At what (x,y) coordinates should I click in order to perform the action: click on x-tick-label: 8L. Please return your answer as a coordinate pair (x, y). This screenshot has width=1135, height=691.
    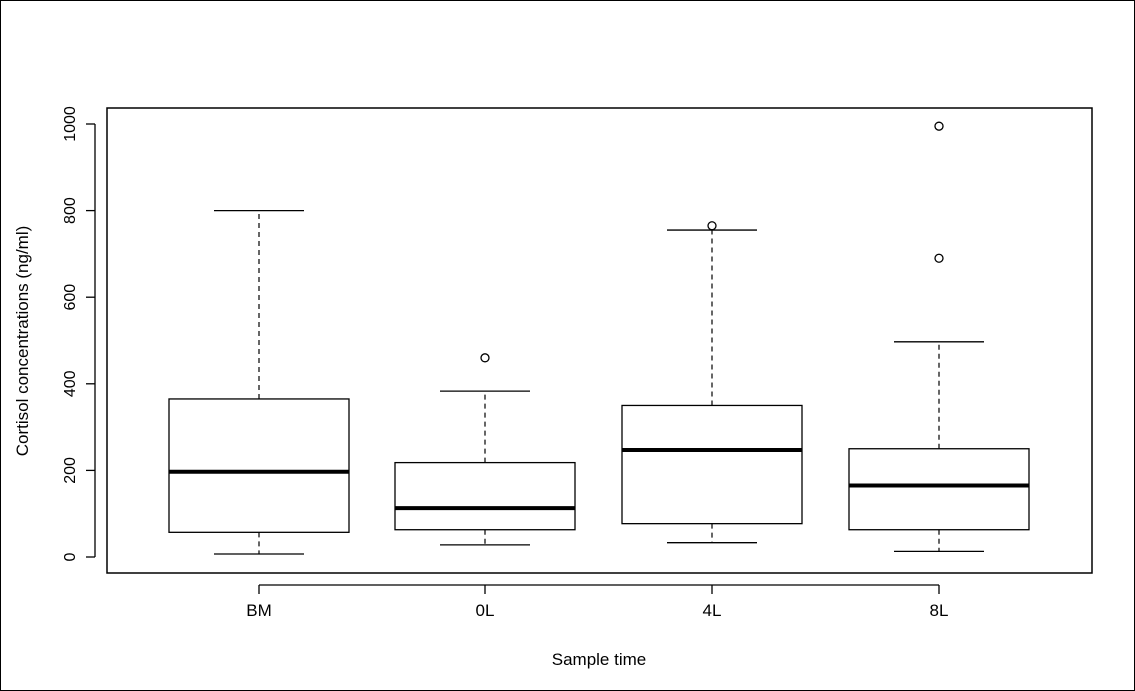
    Looking at the image, I should click on (939, 610).